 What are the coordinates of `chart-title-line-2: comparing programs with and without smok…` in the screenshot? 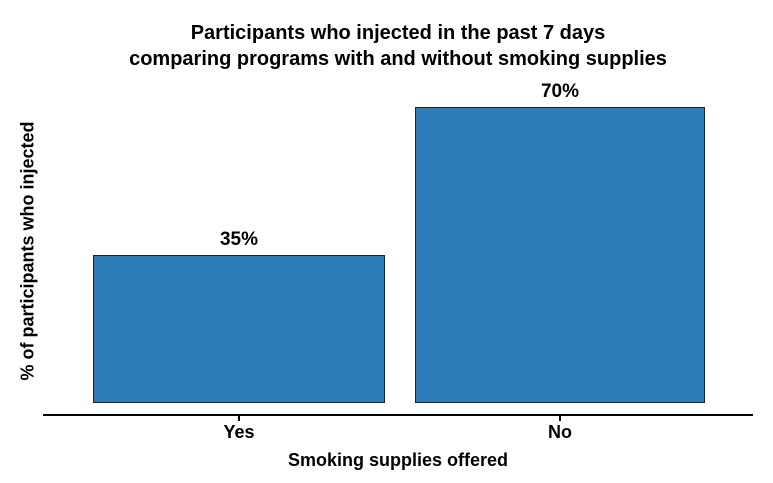 It's located at (398, 59).